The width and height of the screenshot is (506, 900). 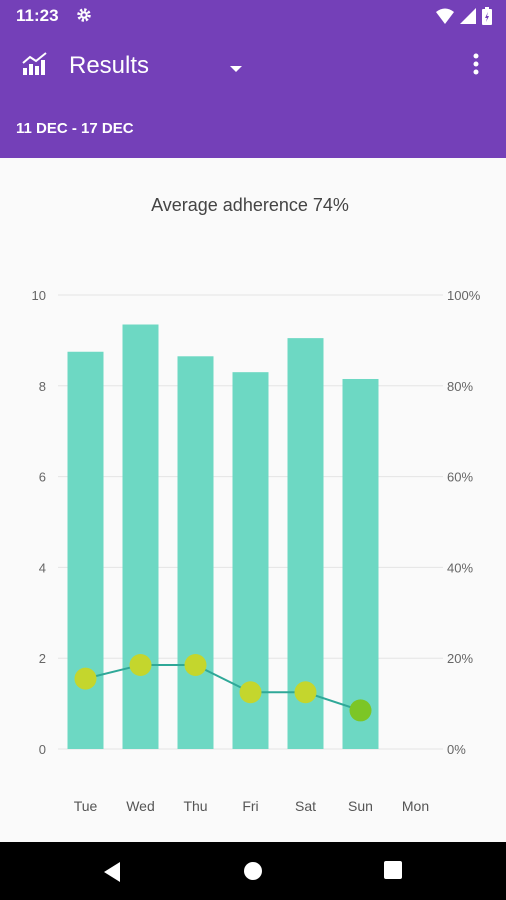 What do you see at coordinates (250, 806) in the screenshot?
I see `x-tick-label: Fri` at bounding box center [250, 806].